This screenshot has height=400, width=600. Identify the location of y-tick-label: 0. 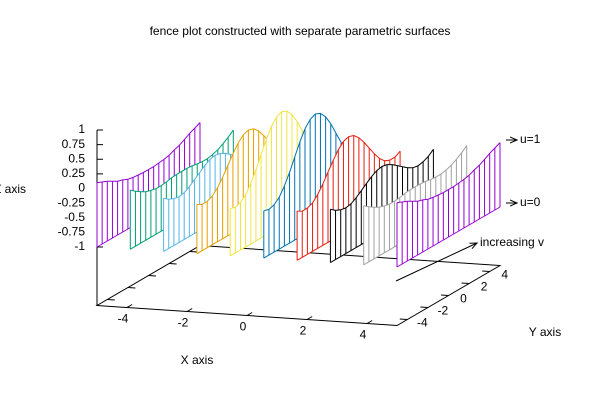
(463, 299).